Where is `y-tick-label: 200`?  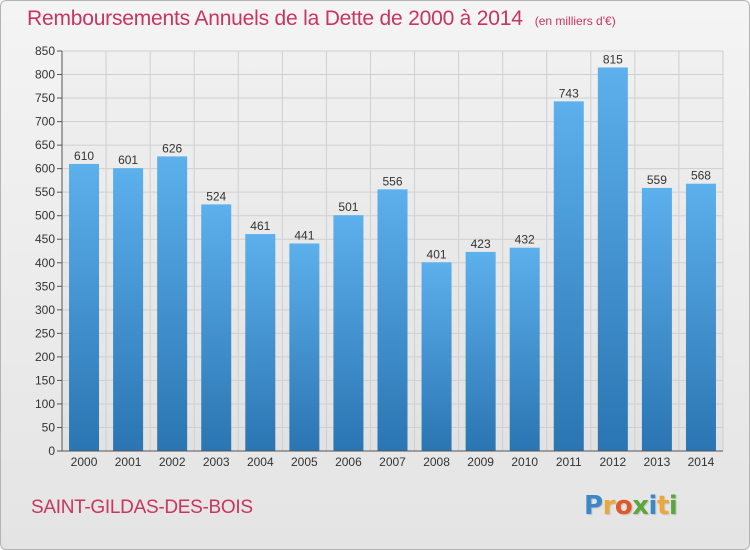
y-tick-label: 200 is located at coordinates (45, 357).